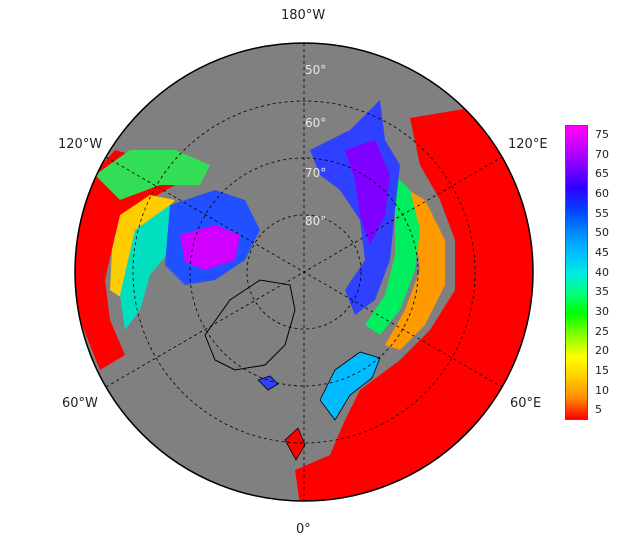 This screenshot has width=625, height=552. Describe the element at coordinates (602, 213) in the screenshot. I see `colorbar-tick-label: 55` at that location.